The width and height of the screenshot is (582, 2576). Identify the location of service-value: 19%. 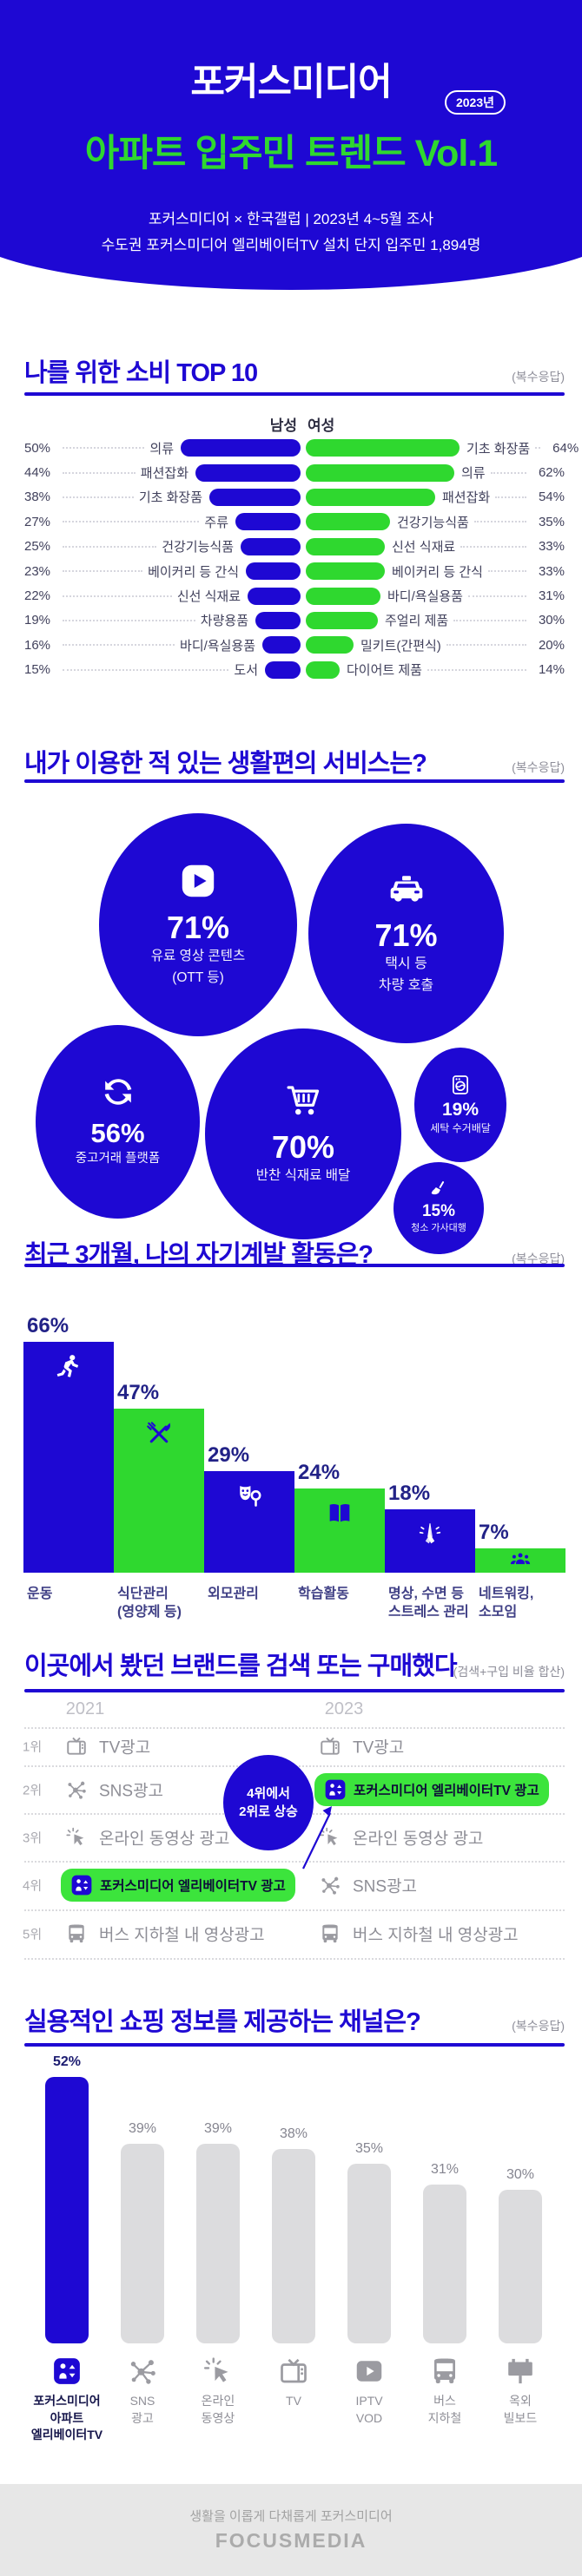
(460, 1110).